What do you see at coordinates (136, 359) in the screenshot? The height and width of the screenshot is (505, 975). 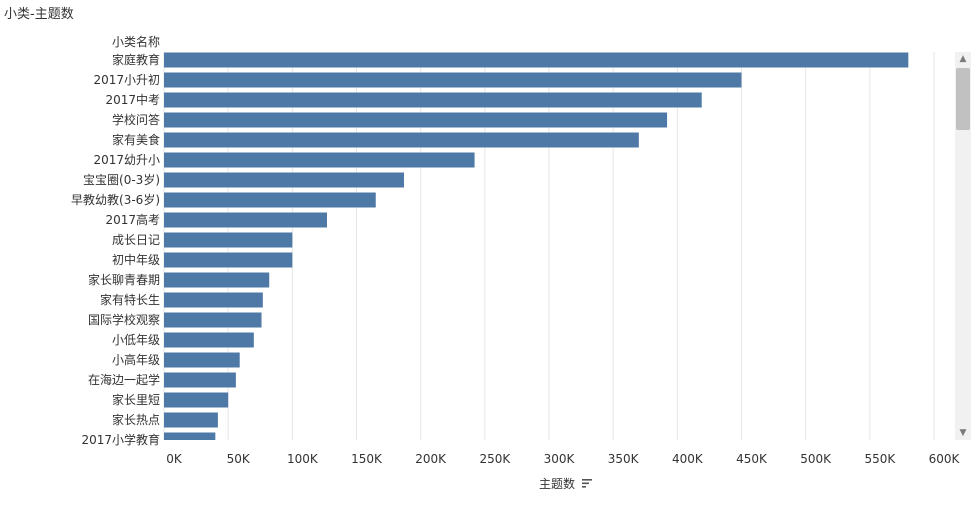 I see `category-label: 小高年级` at bounding box center [136, 359].